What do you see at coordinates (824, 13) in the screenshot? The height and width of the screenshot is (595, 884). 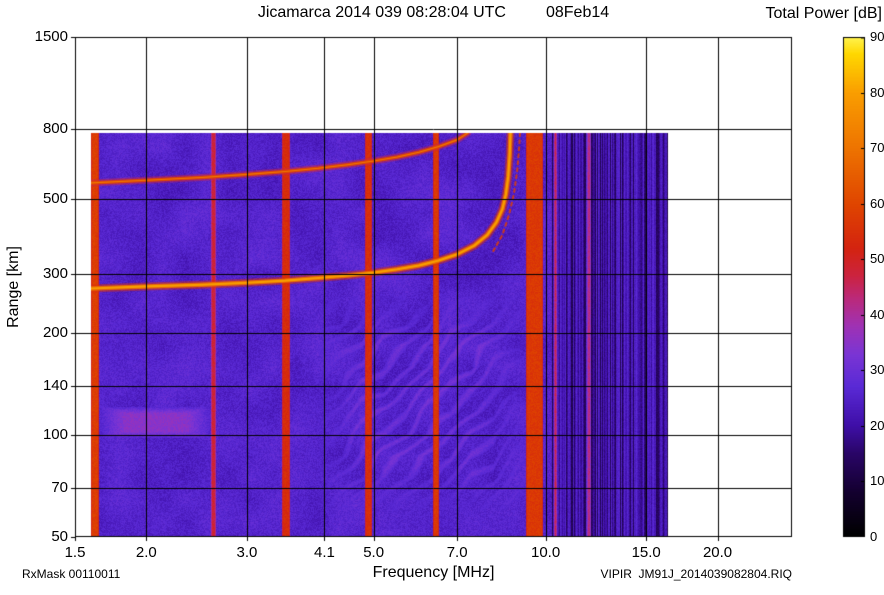 I see `colorbar-title: Total Power [dB]` at bounding box center [824, 13].